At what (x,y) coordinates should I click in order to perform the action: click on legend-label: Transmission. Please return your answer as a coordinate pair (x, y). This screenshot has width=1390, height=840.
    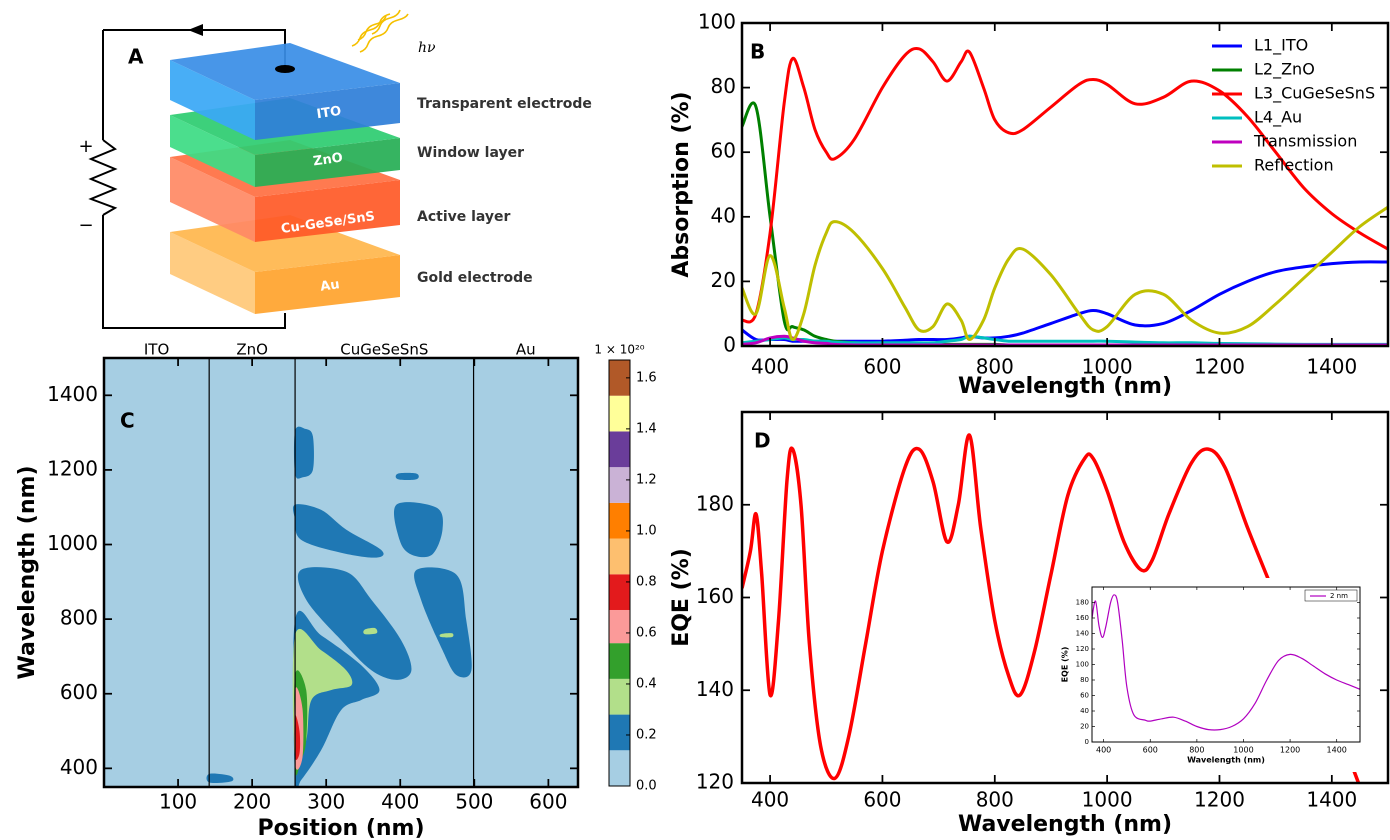
    Looking at the image, I should click on (1305, 141).